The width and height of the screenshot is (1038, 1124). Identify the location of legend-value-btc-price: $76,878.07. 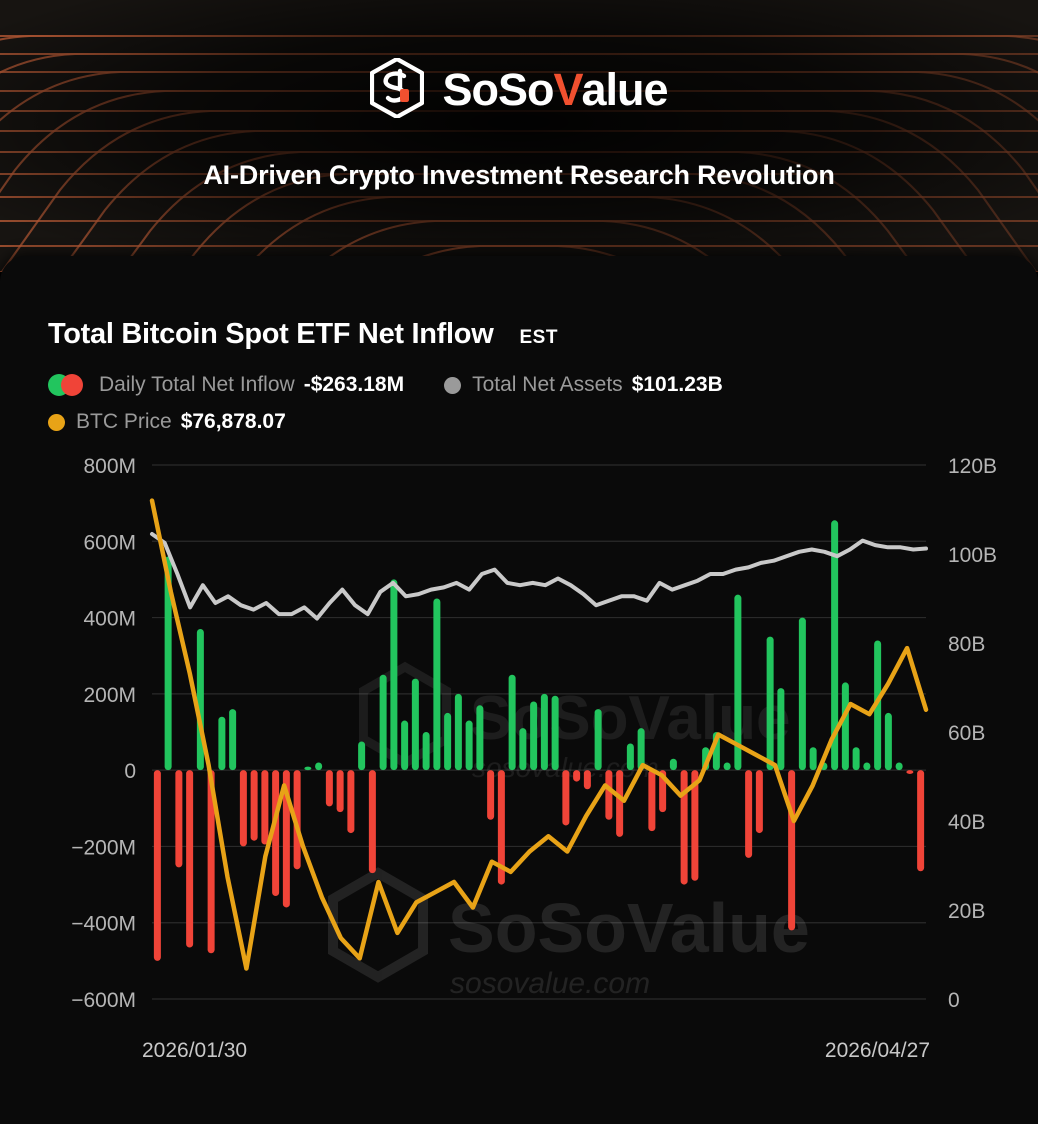
(233, 421).